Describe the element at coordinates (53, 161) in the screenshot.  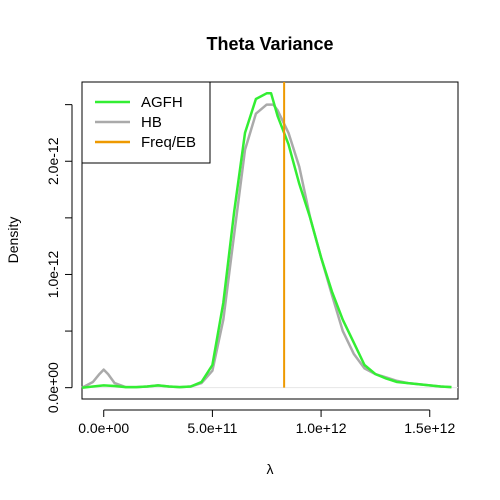
I see `y-tick-label: 2.0e-12` at that location.